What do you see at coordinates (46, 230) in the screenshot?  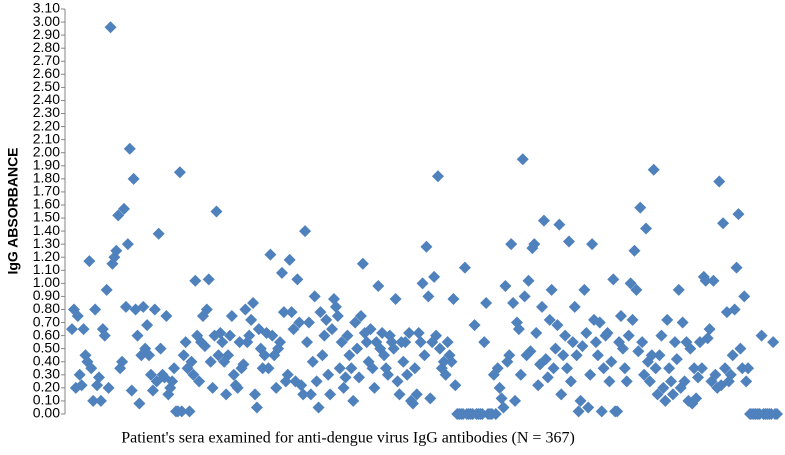 I see `y-tick-label: 1.40` at bounding box center [46, 230].